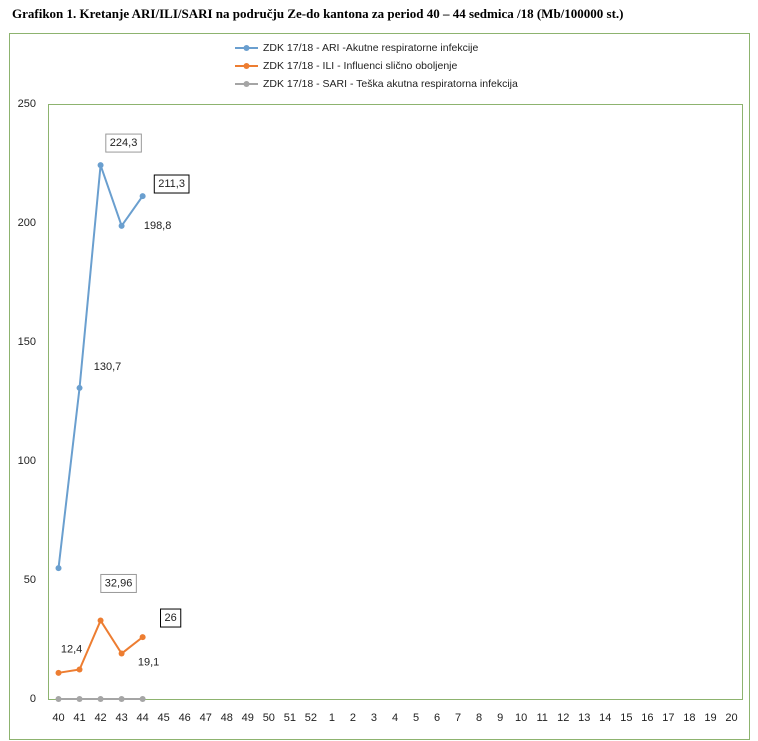  What do you see at coordinates (458, 718) in the screenshot?
I see `x-tick-label: 7` at bounding box center [458, 718].